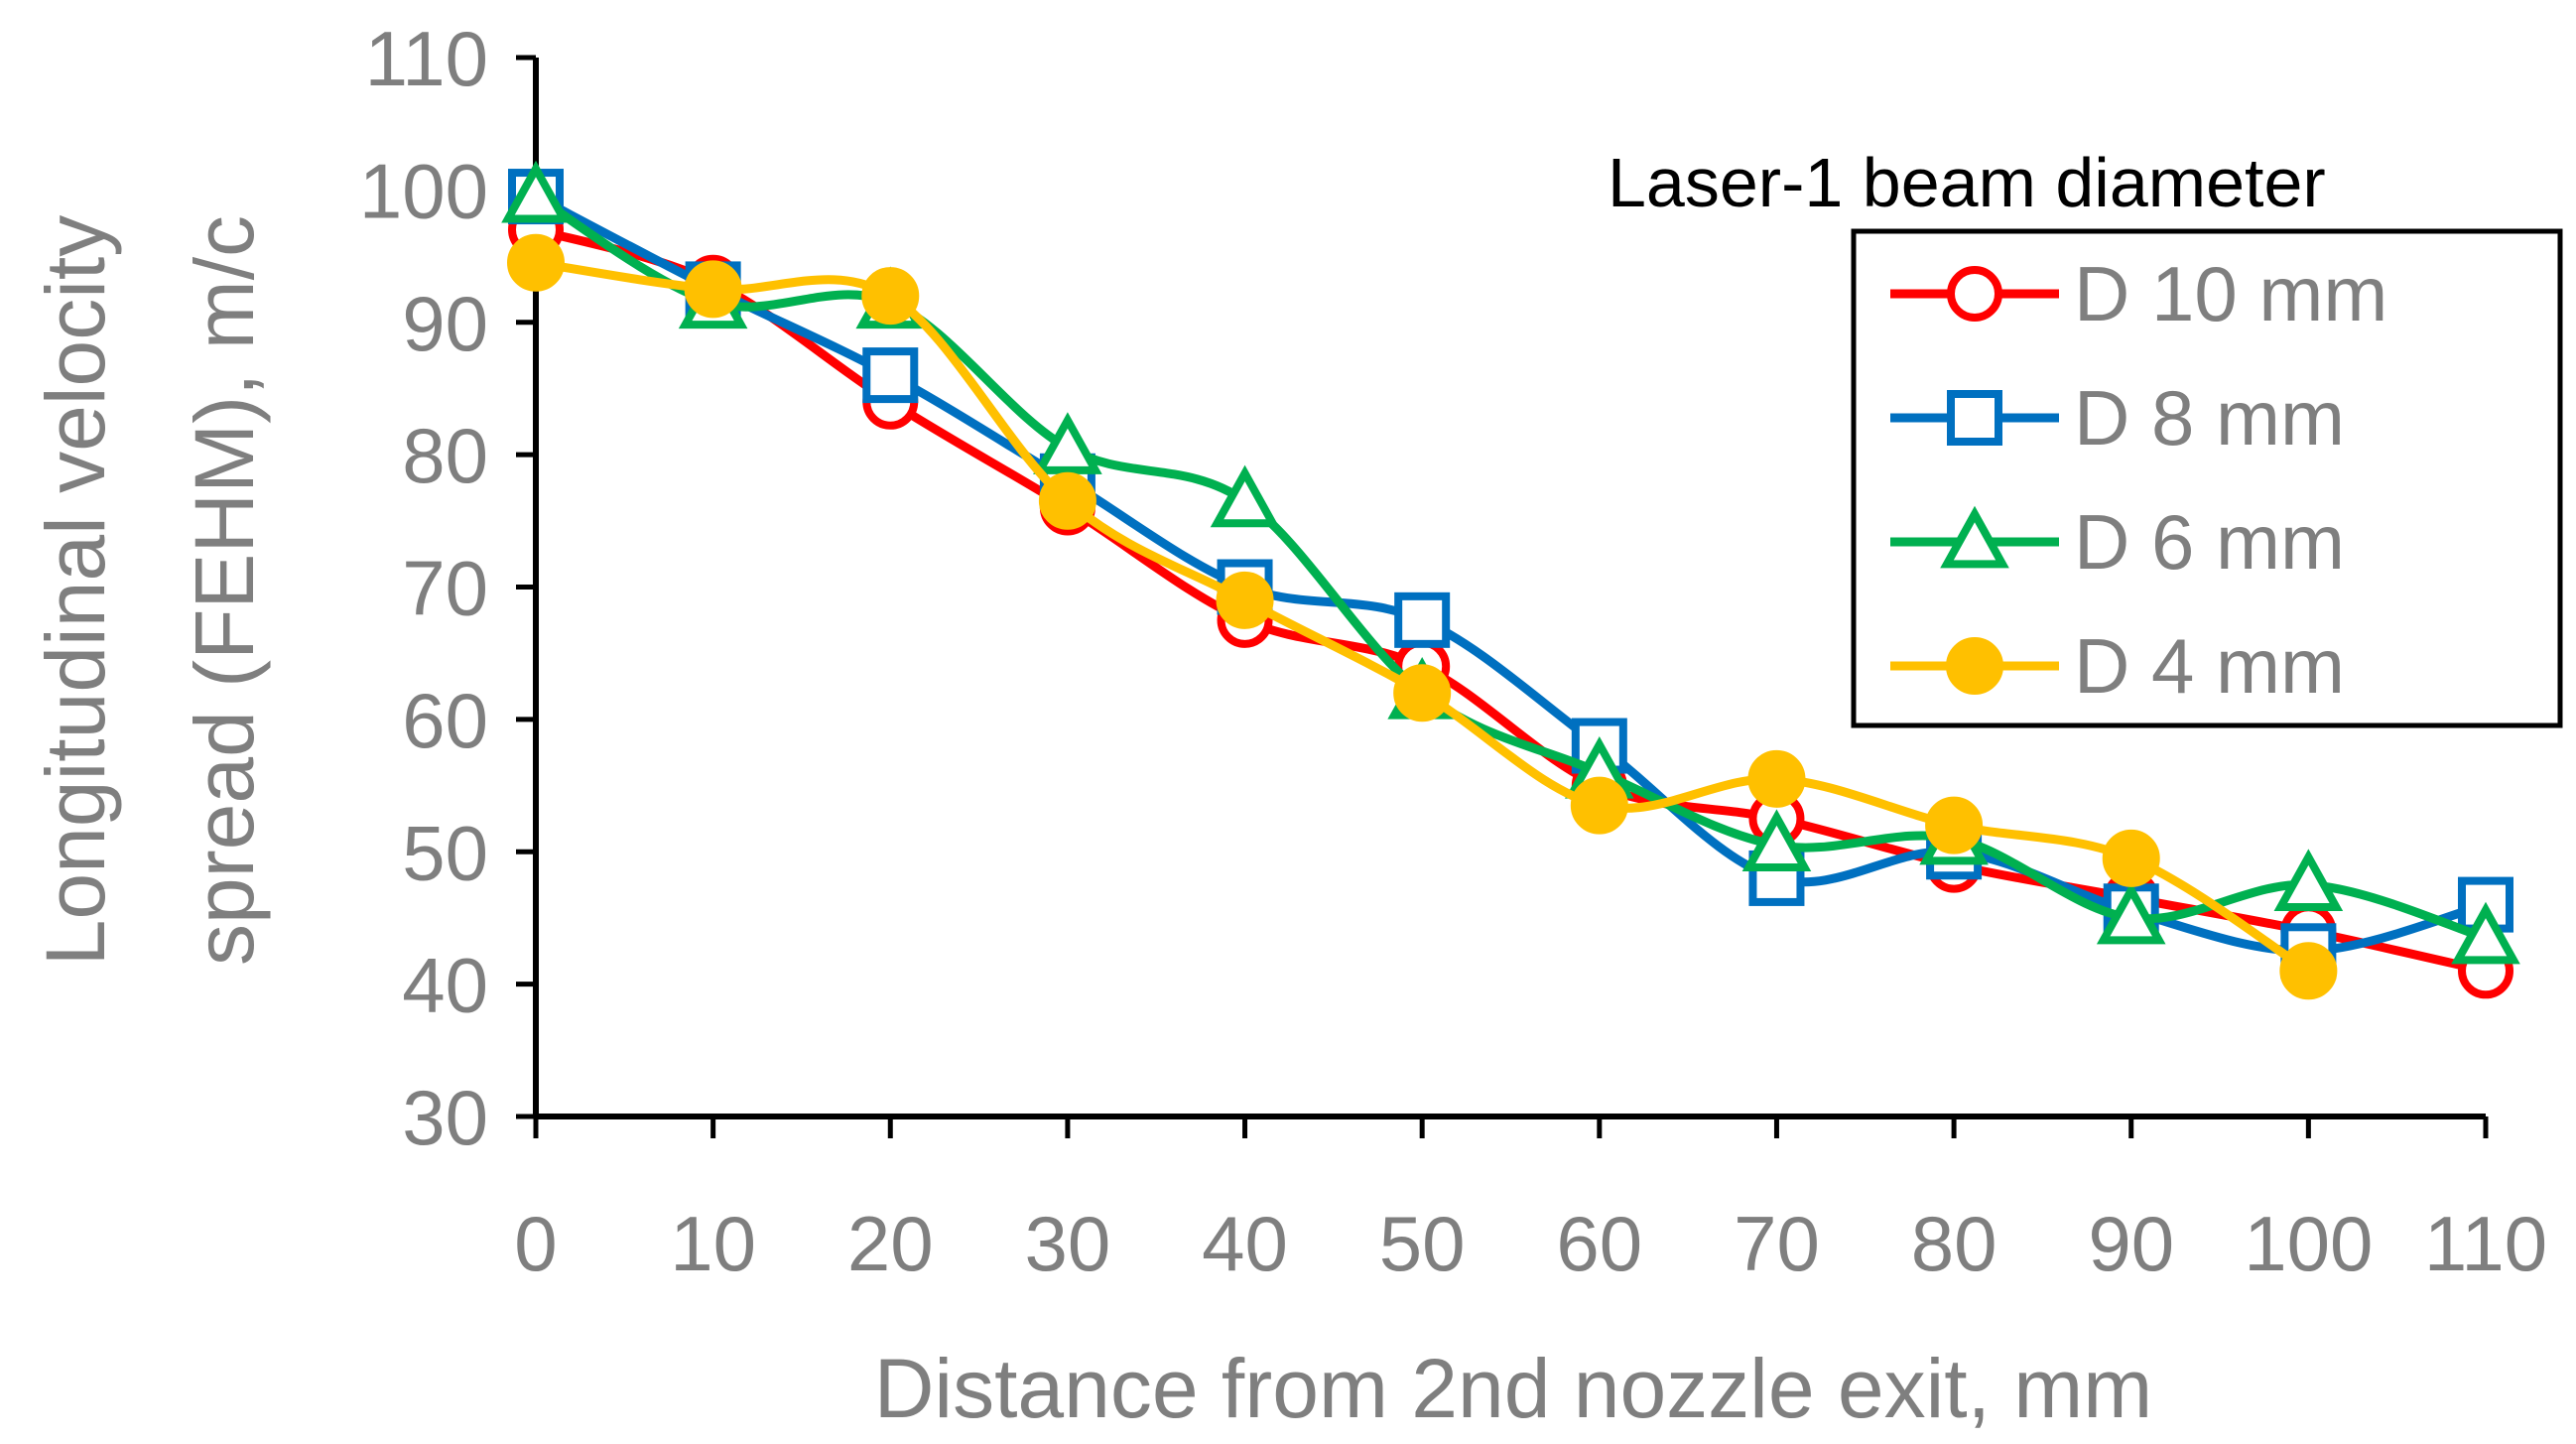  What do you see at coordinates (2210, 542) in the screenshot?
I see `legend-label: D 6 mm` at bounding box center [2210, 542].